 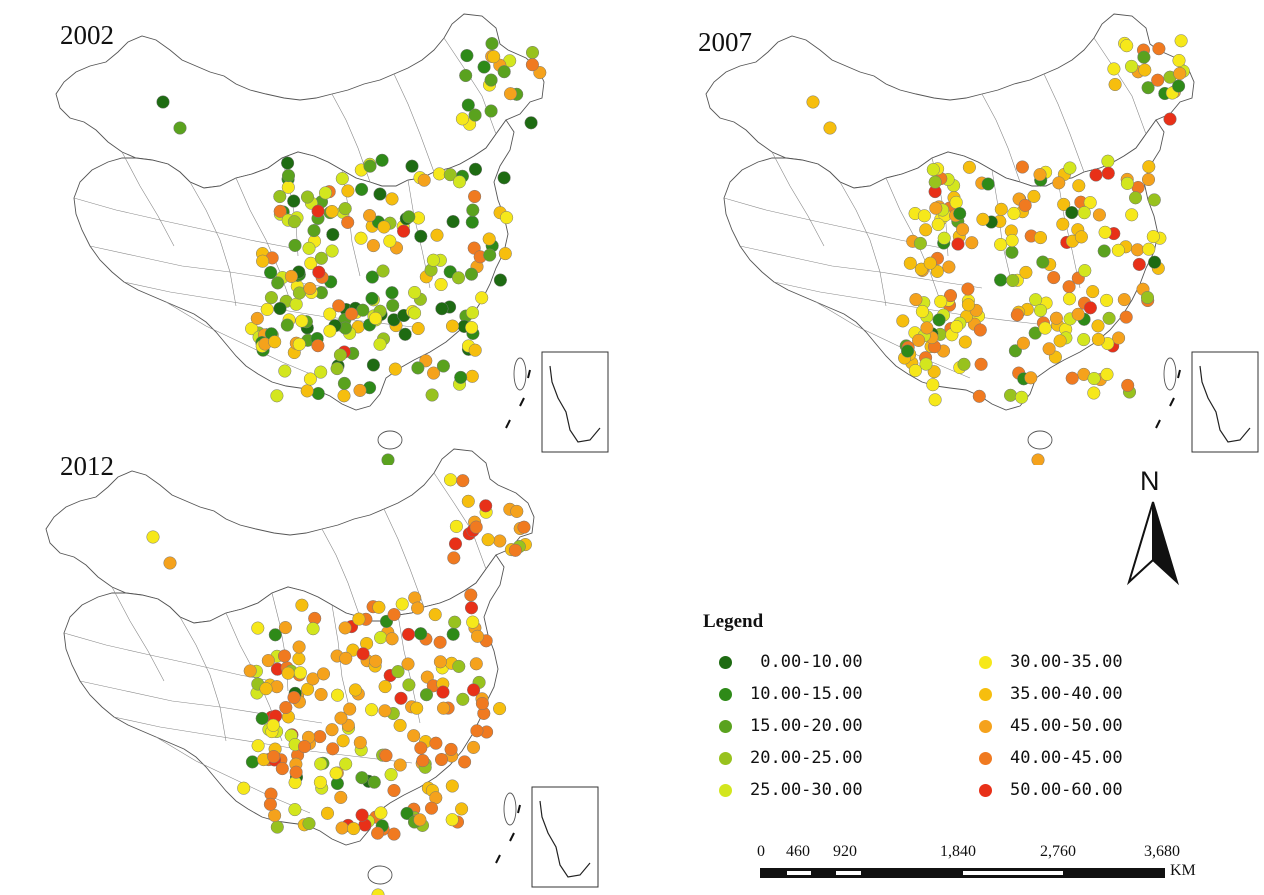 What do you see at coordinates (1153, 543) in the screenshot?
I see `north-arrow-icon` at bounding box center [1153, 543].